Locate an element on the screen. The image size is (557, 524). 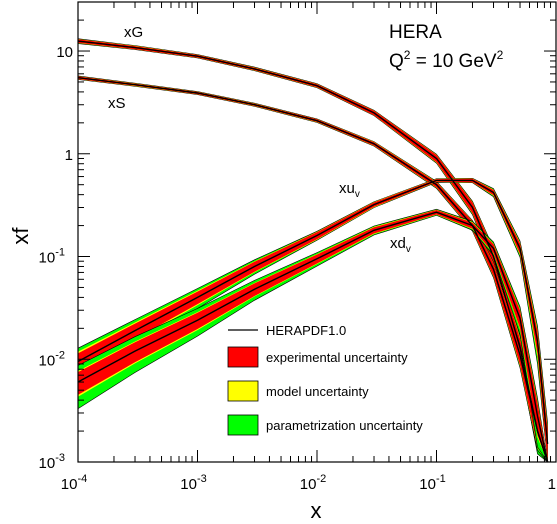
y-tick-label: 10⁻² is located at coordinates (52, 359).